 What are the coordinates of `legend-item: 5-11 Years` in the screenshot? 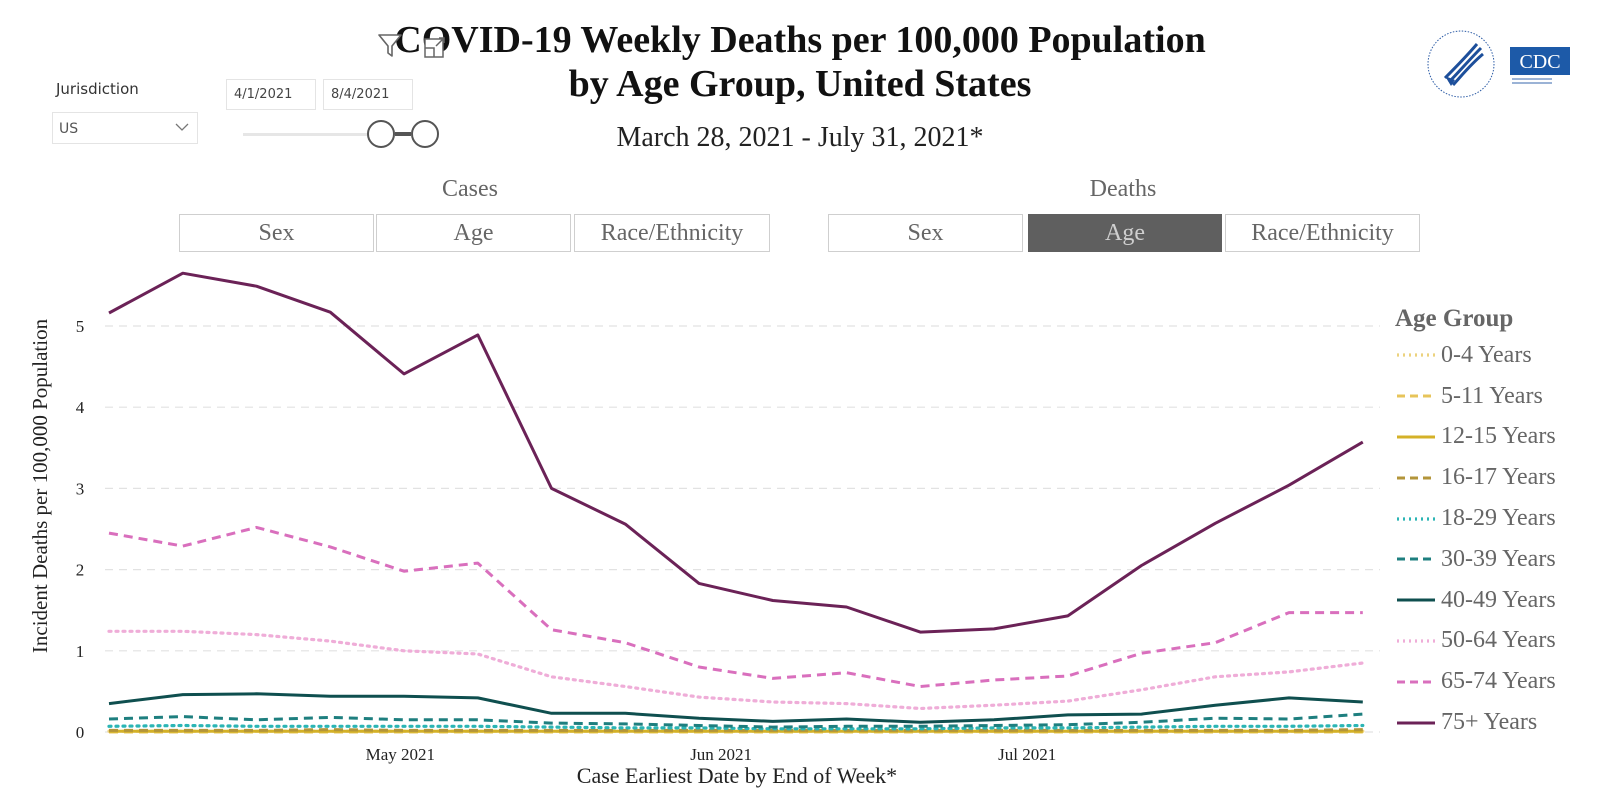 It's located at (1475, 396).